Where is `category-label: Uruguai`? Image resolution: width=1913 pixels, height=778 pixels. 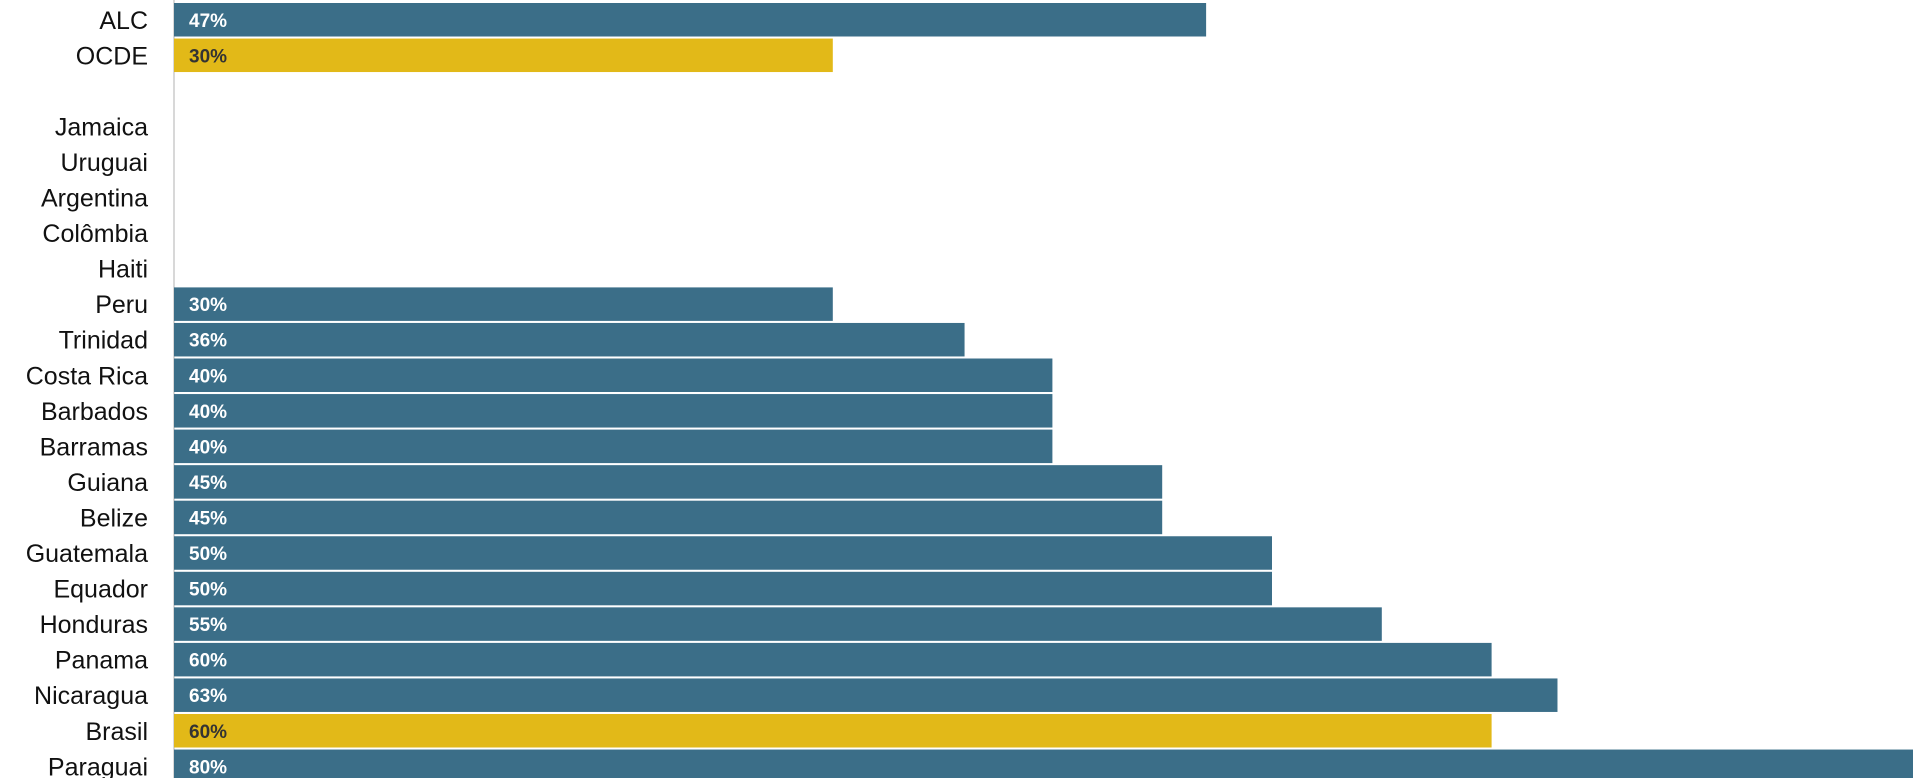 category-label: Uruguai is located at coordinates (104, 163).